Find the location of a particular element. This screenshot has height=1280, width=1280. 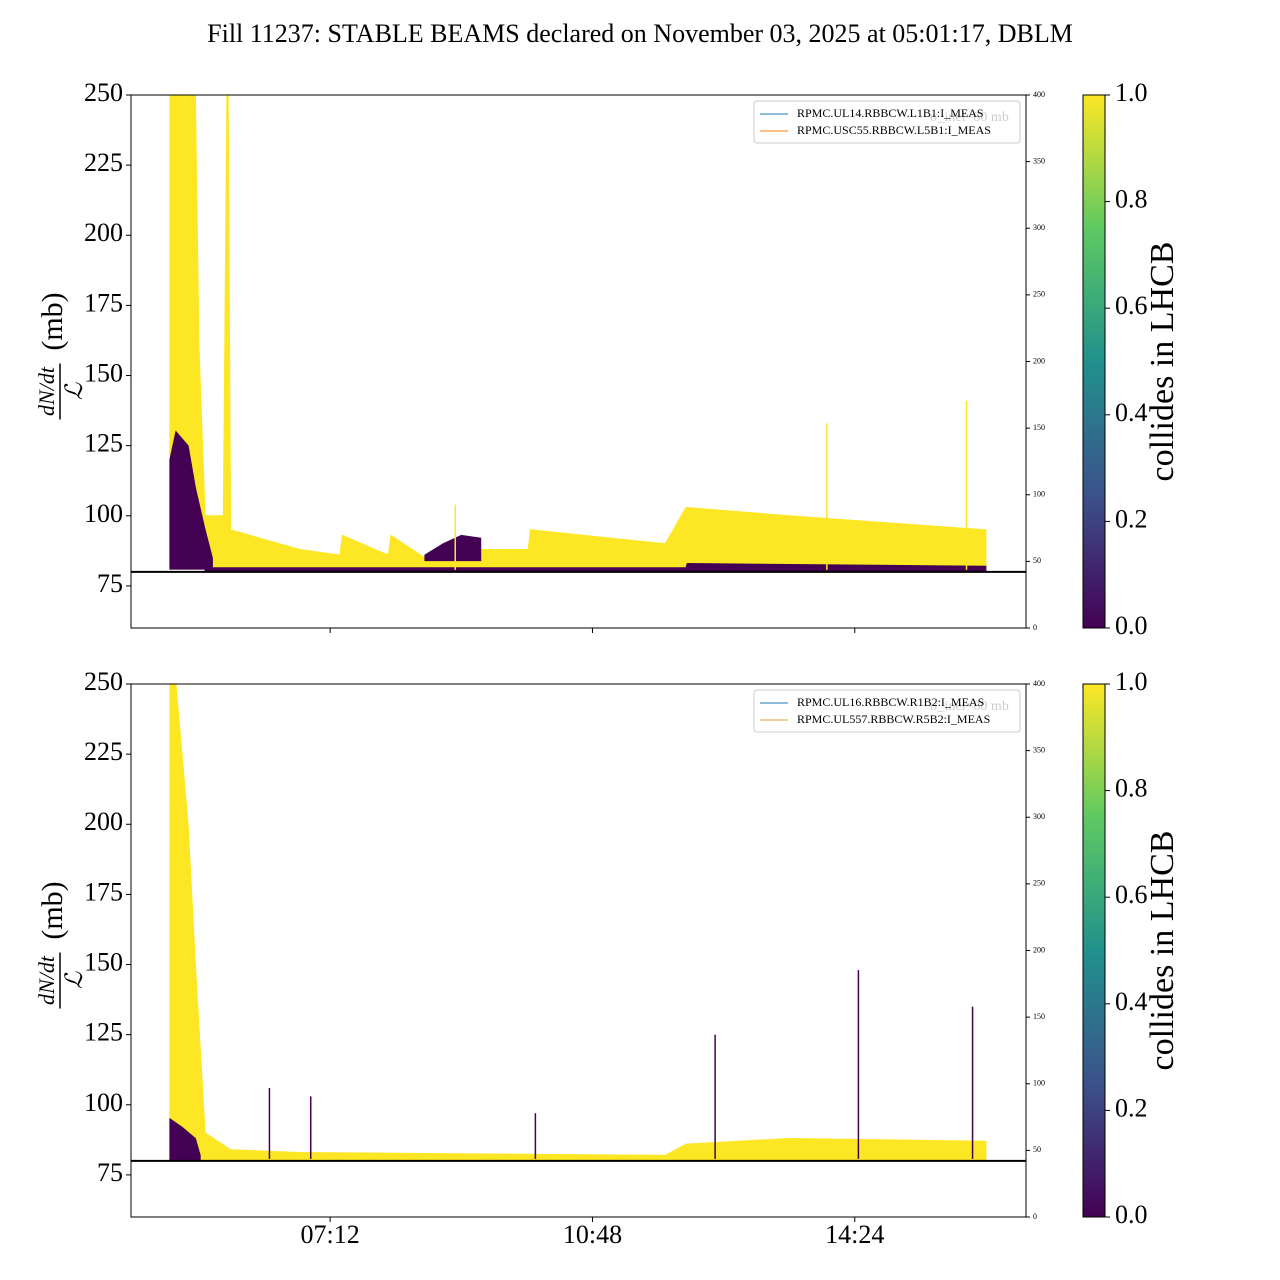

legend-label: RPMC.UL14.RBBCW.L1B1:I_MEAS is located at coordinates (890, 113).